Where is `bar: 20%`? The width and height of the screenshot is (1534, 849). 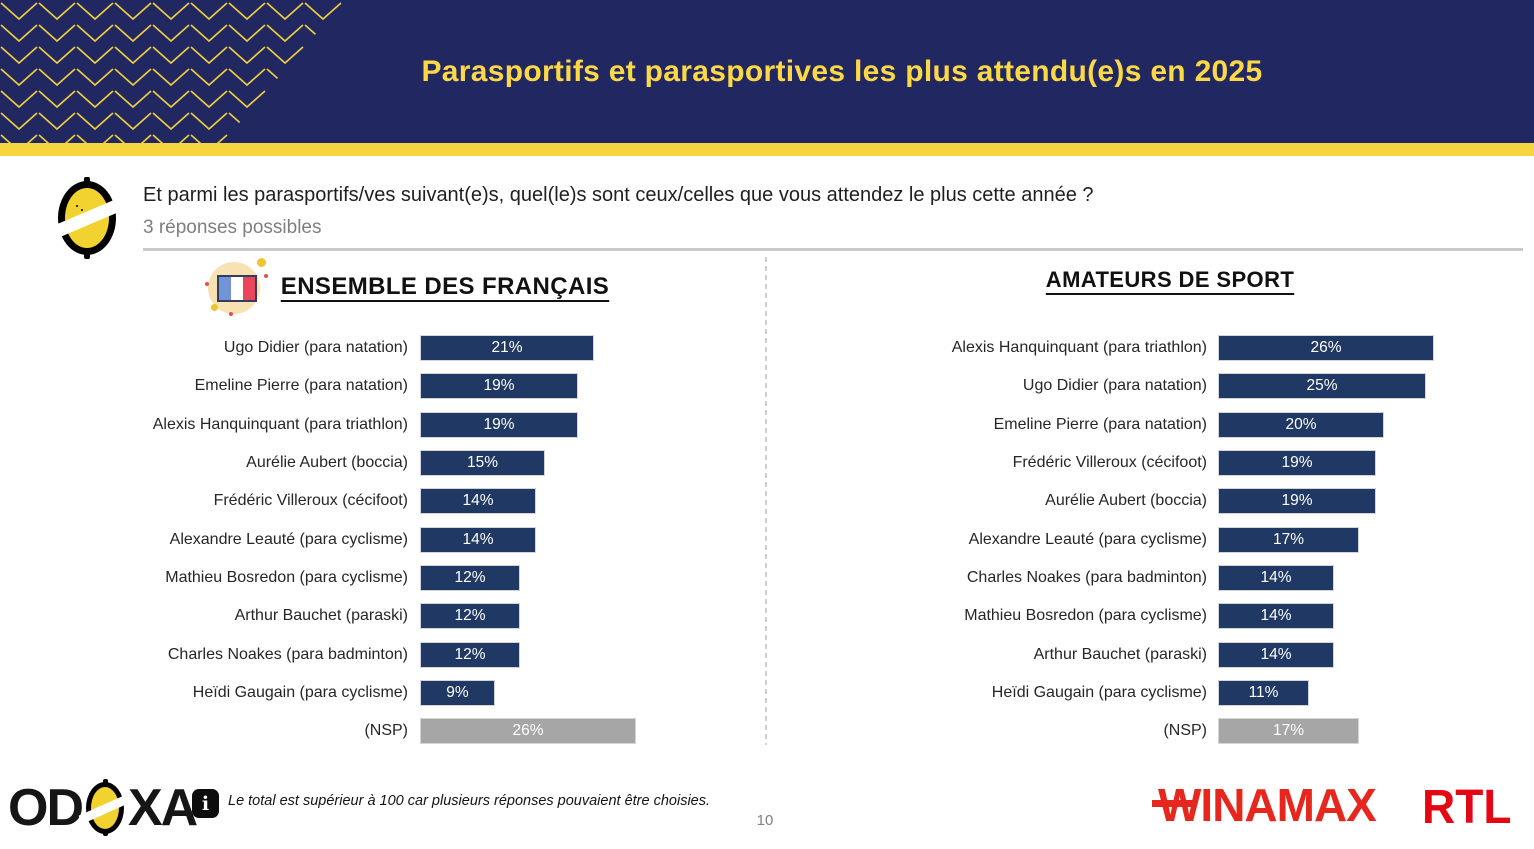 bar: 20% is located at coordinates (1301, 424).